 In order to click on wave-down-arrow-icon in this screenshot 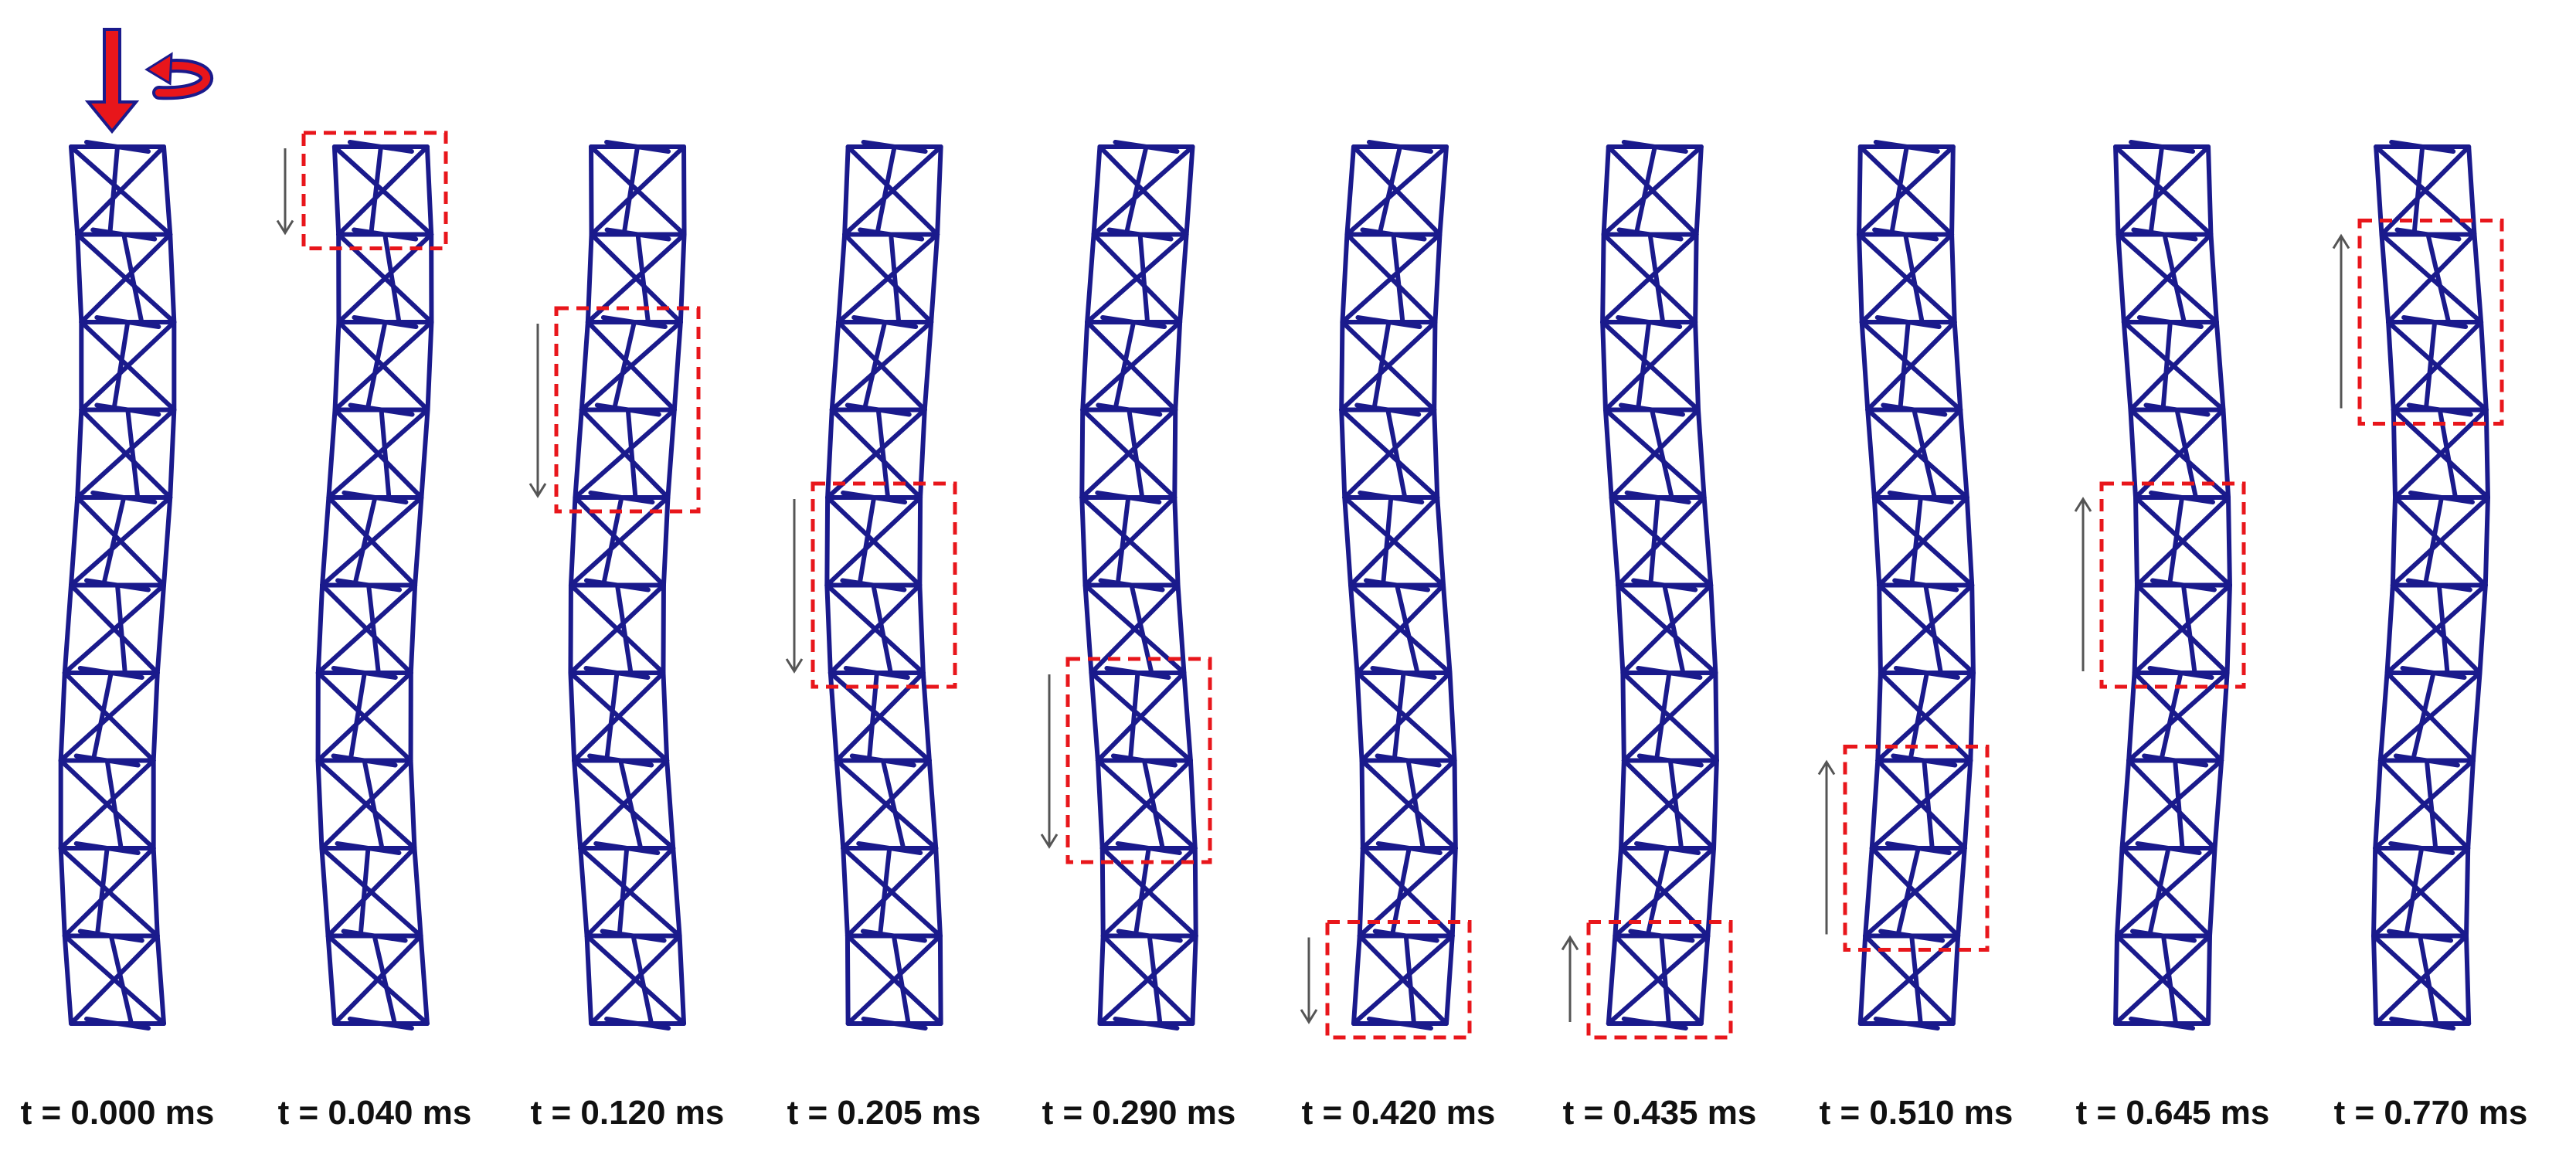, I will do `click(794, 586)`.